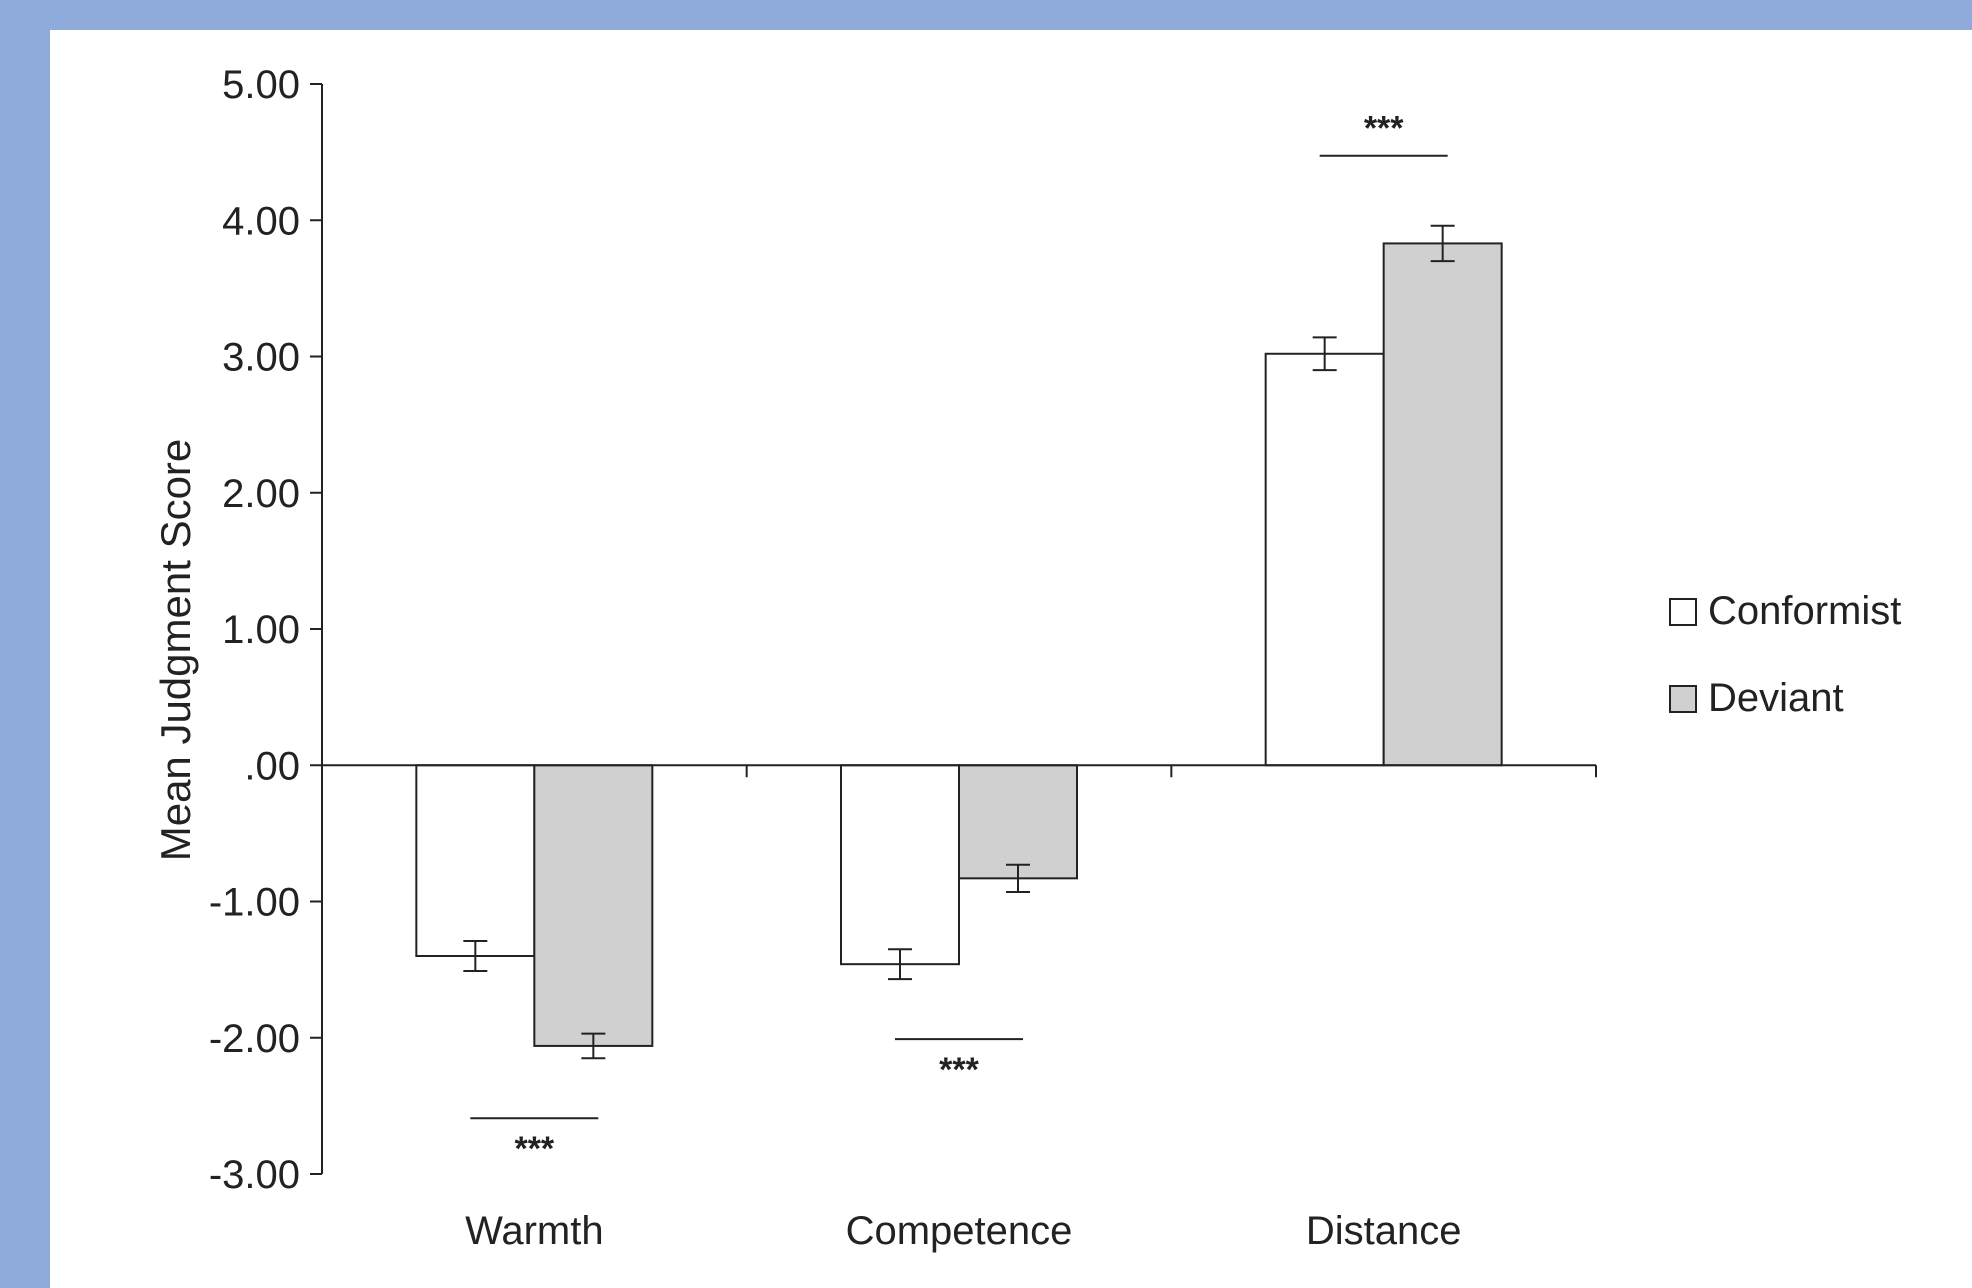 This screenshot has height=1288, width=1972. I want to click on y-tick-label: 5.00, so click(261, 85).